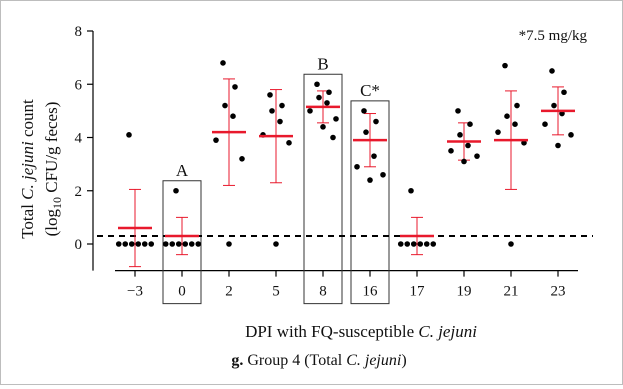 This screenshot has width=623, height=389. What do you see at coordinates (79, 85) in the screenshot?
I see `y-tick-label: 6` at bounding box center [79, 85].